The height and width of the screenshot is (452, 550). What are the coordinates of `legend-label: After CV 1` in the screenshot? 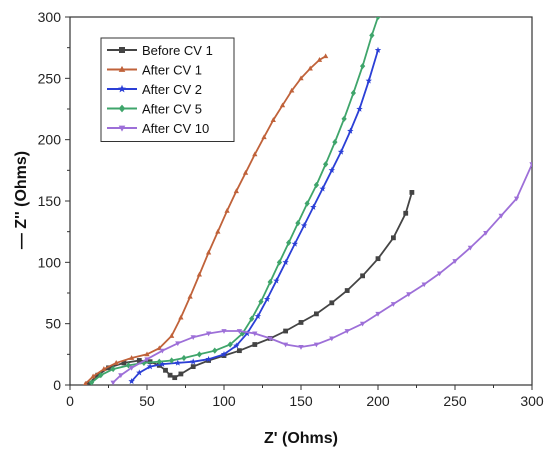 It's located at (172, 70).